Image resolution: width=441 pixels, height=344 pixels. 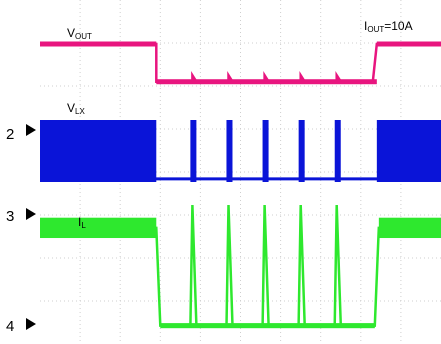 I want to click on vlx-label: VLX, so click(x=76, y=108).